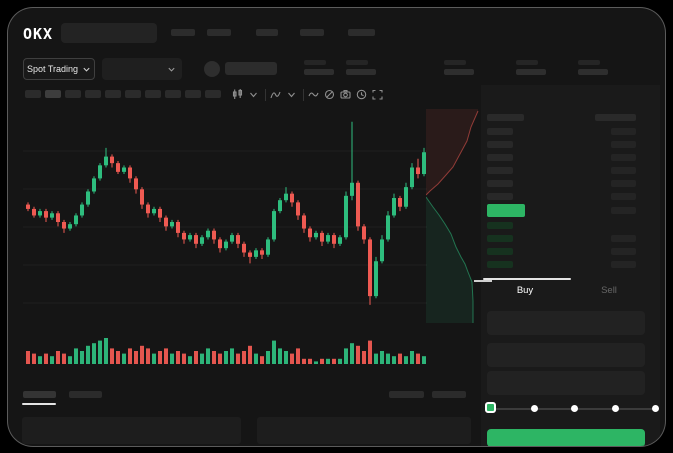 This screenshot has width=673, height=453. I want to click on camera-icon, so click(345, 94).